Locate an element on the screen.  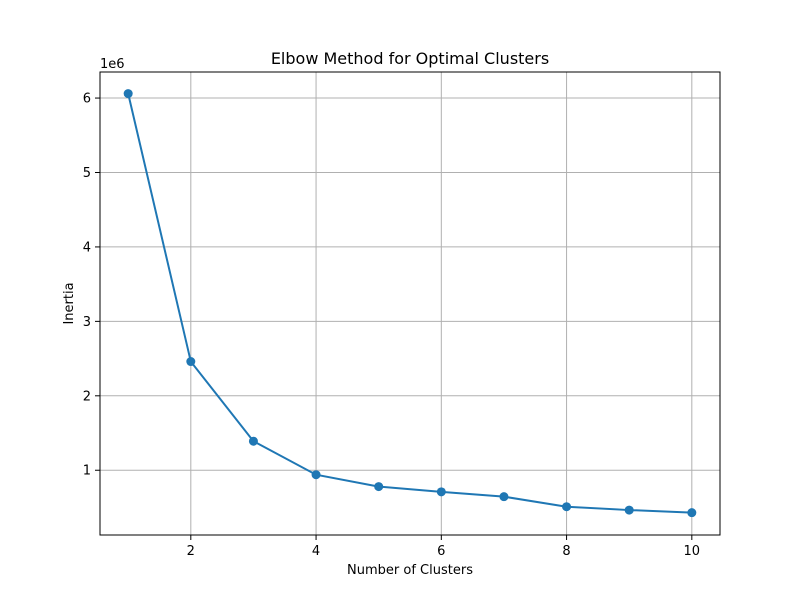
x-tick-label: 8 is located at coordinates (566, 551).